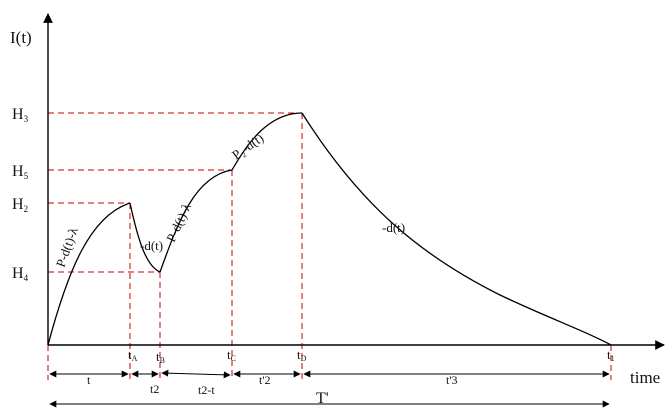  What do you see at coordinates (178, 222) in the screenshot?
I see `curve-label-3: P-d(t)-λ` at bounding box center [178, 222].